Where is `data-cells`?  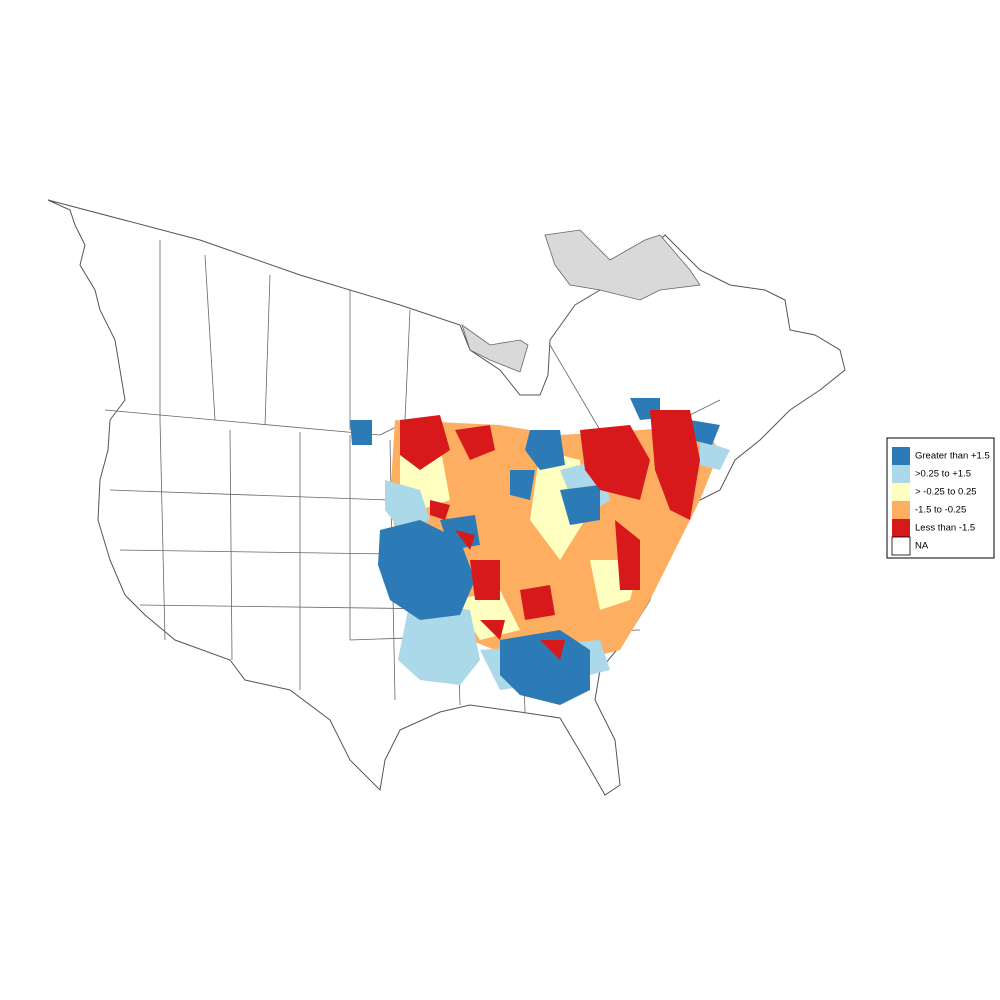 data-cells is located at coordinates (540, 551).